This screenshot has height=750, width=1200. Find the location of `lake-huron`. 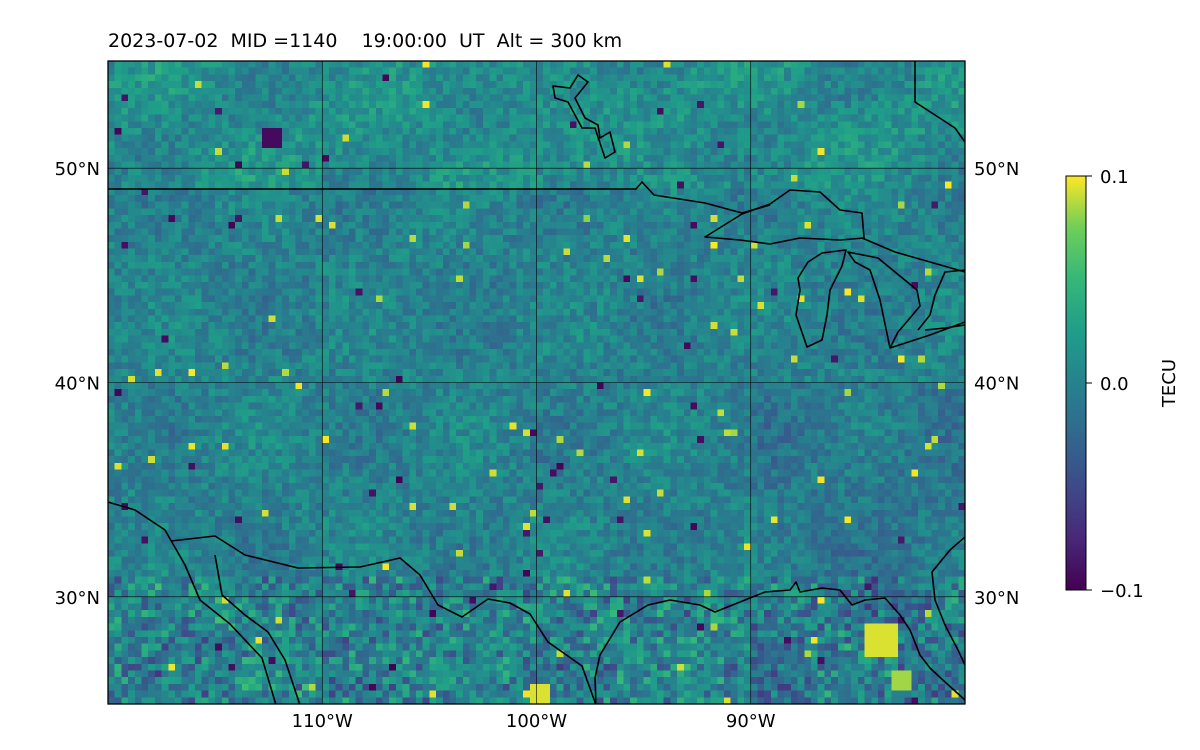

lake-huron is located at coordinates (884, 300).